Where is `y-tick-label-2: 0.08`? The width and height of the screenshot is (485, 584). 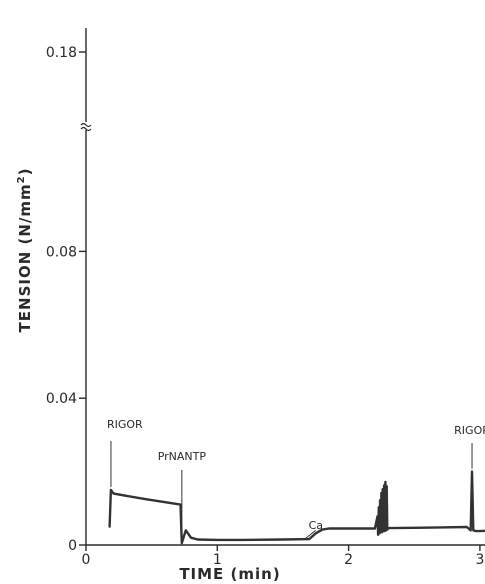
y-tick-label-2: 0.08 is located at coordinates (61, 252).